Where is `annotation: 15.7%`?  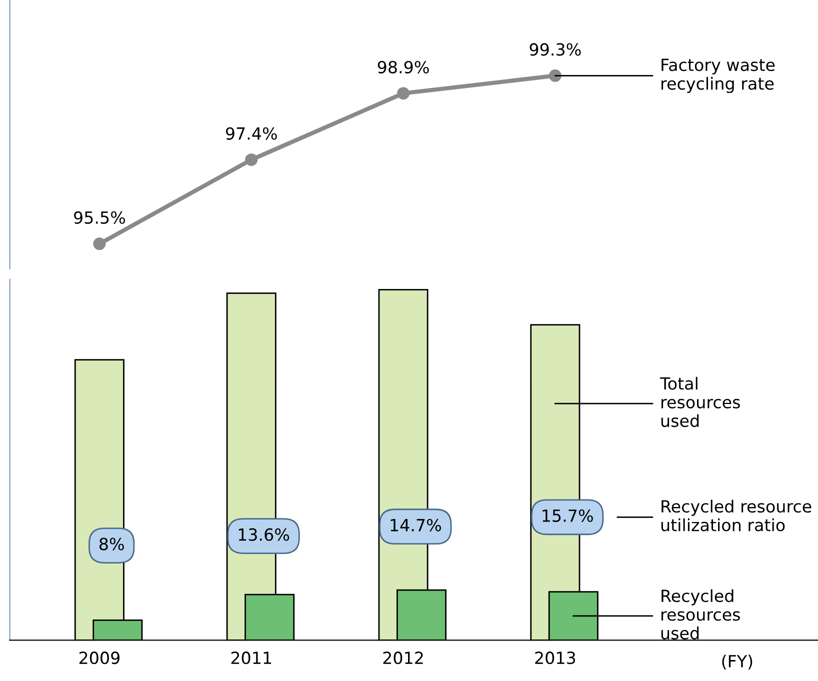 annotation: 15.7% is located at coordinates (567, 515).